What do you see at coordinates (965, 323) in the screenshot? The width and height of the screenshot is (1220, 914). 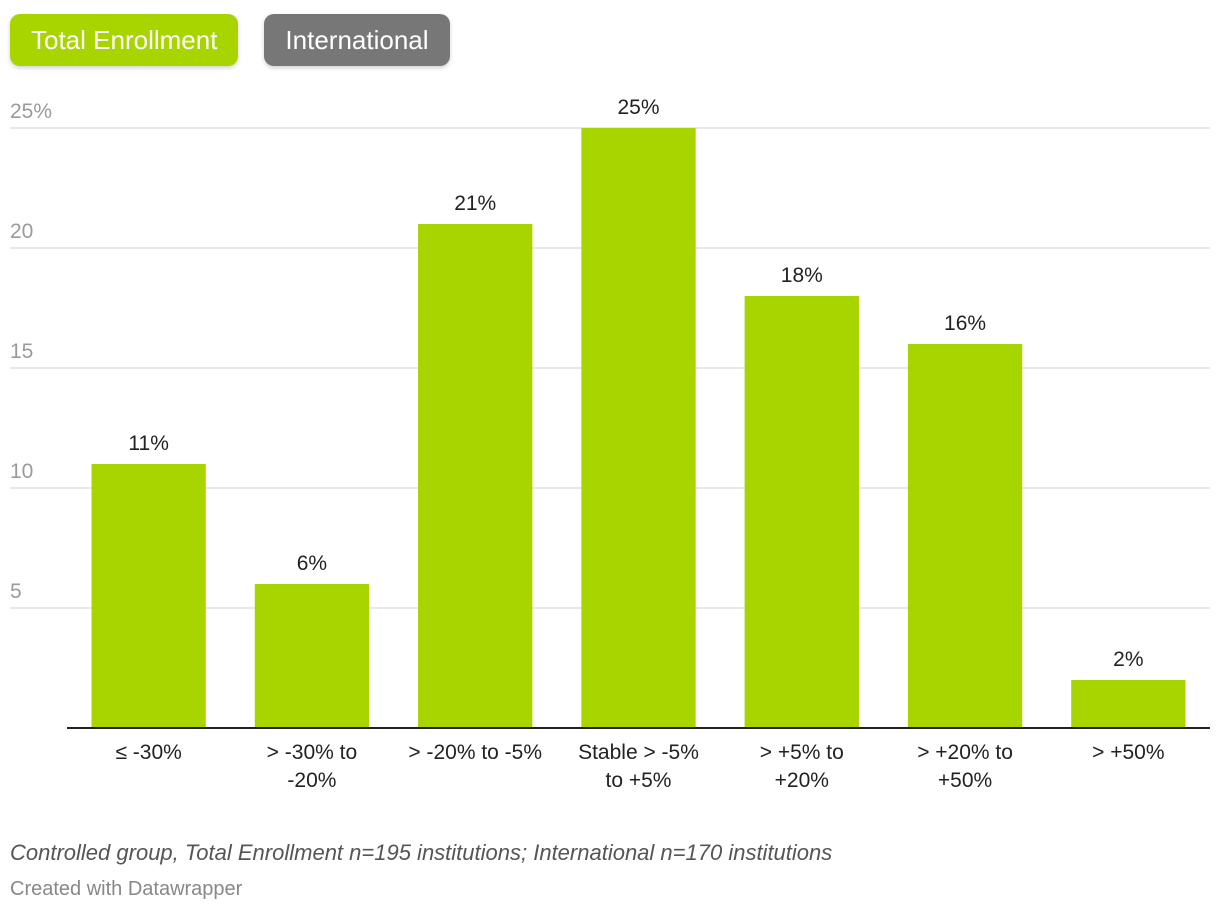 I see `data-label: 16%` at bounding box center [965, 323].